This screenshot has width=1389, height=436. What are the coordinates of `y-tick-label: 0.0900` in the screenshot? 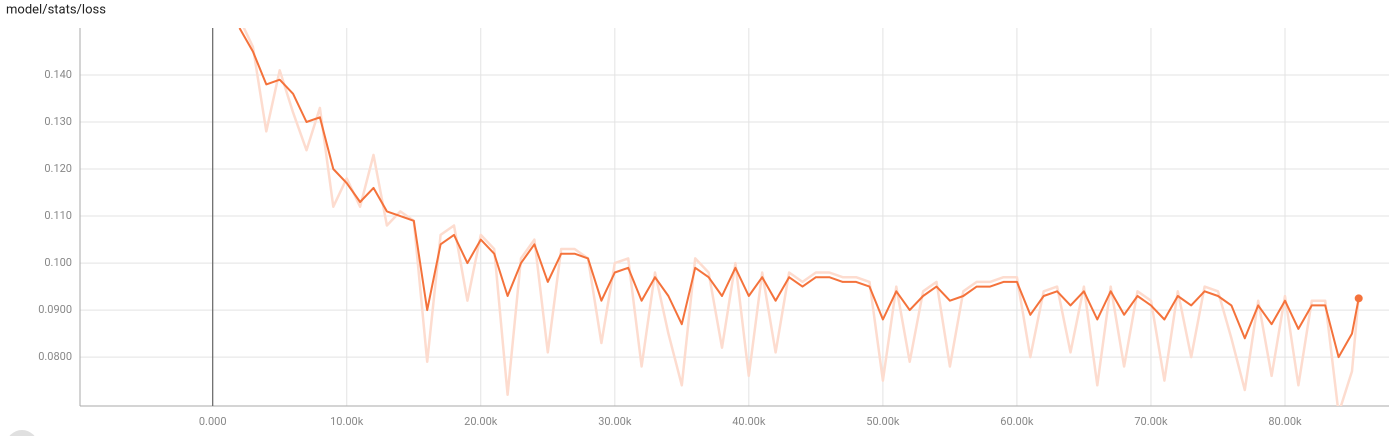 It's located at (55, 309).